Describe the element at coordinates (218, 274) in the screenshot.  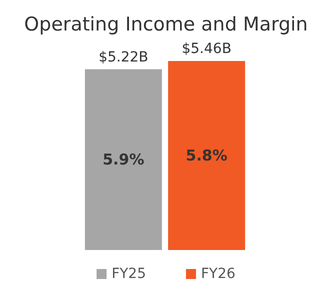
I see `legend-label: FY26` at that location.